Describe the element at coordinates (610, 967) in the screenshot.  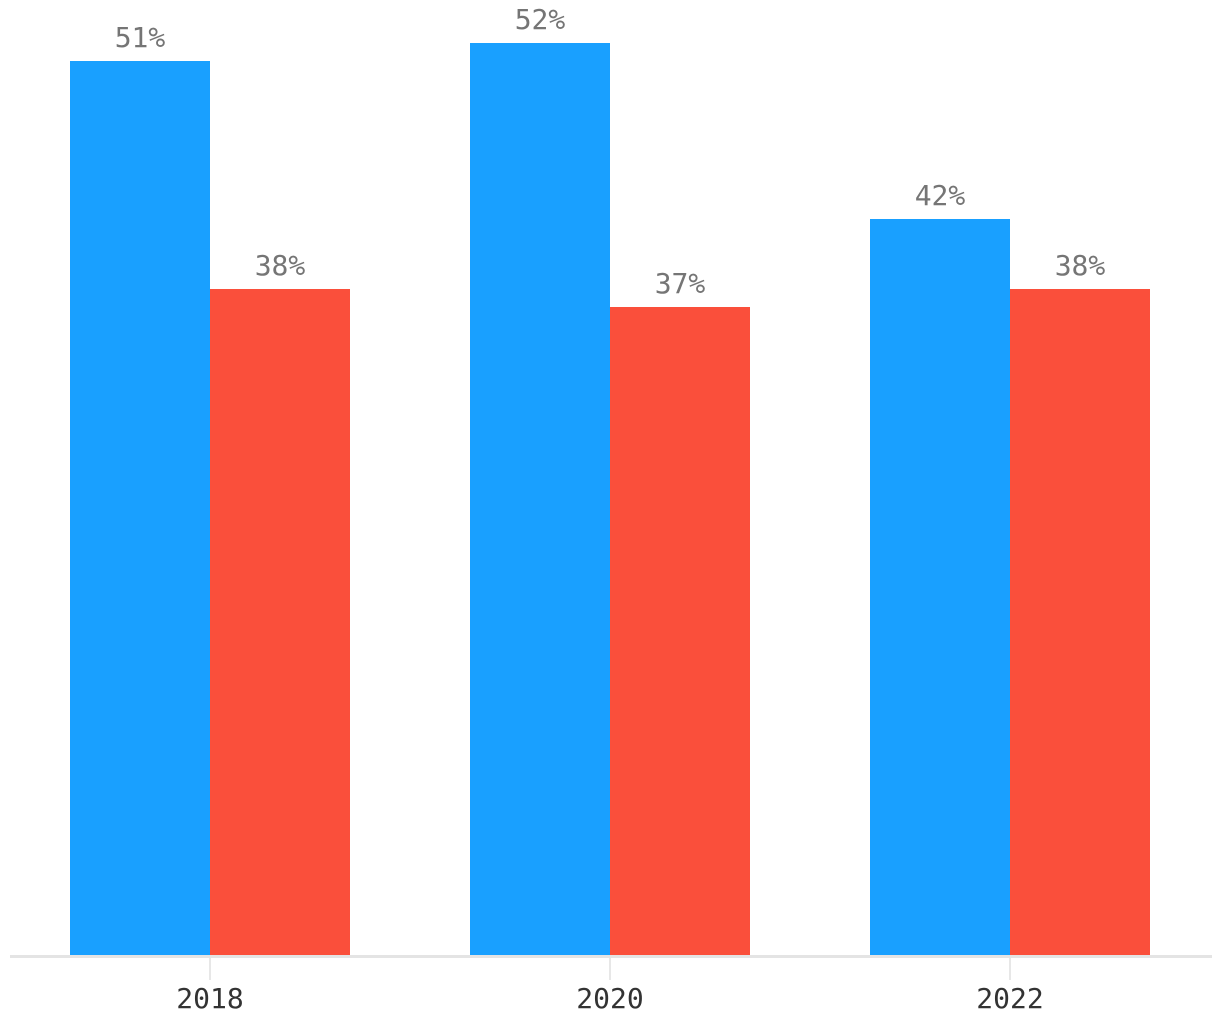
I see `x-axis-tick-2020` at that location.